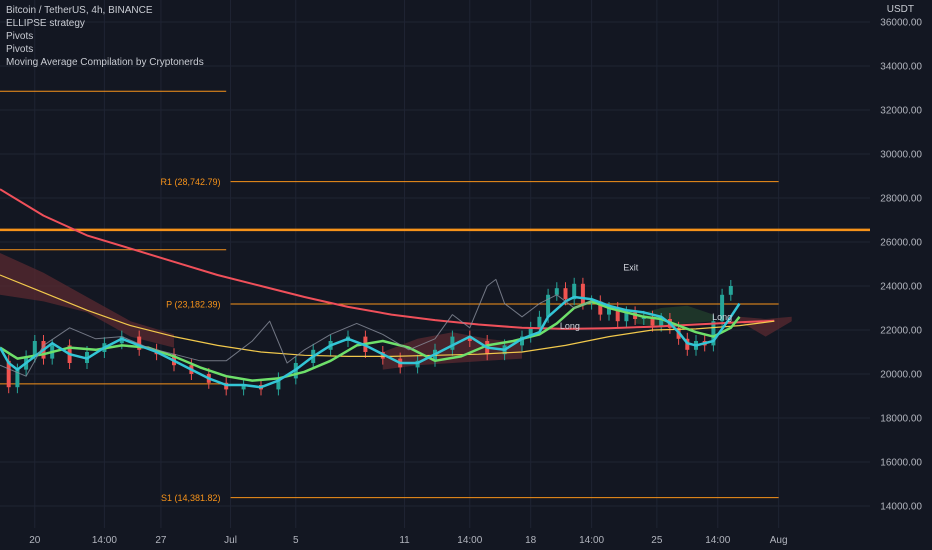 The width and height of the screenshot is (932, 550). Describe the element at coordinates (901, 375) in the screenshot. I see `y-tick-label-3: 20000.00` at that location.